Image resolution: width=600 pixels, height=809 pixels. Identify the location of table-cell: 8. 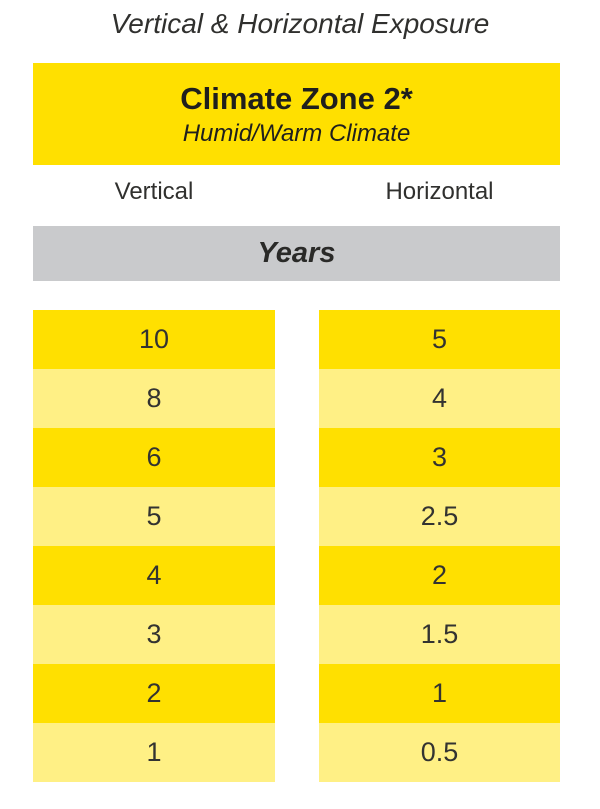
(154, 398).